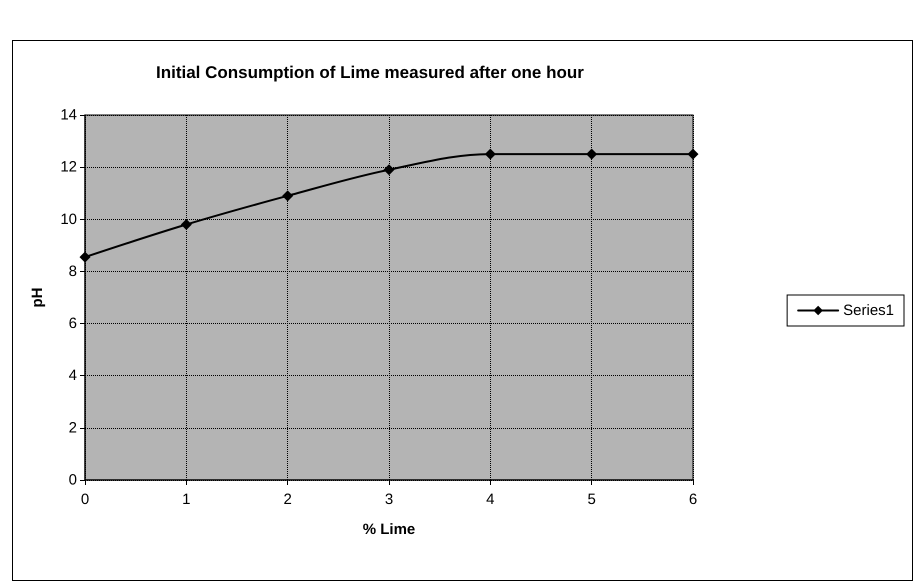 The width and height of the screenshot is (915, 583). What do you see at coordinates (389, 529) in the screenshot?
I see `x-axis-title: % Lime` at bounding box center [389, 529].